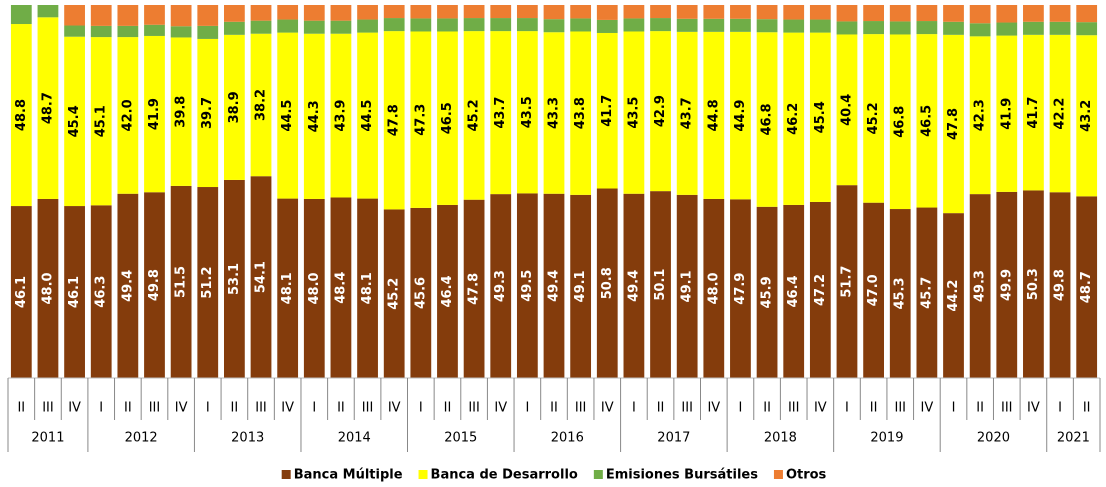 This screenshot has height=487, width=1106. Describe the element at coordinates (820, 290) in the screenshot. I see `data-label: 47.2` at that location.